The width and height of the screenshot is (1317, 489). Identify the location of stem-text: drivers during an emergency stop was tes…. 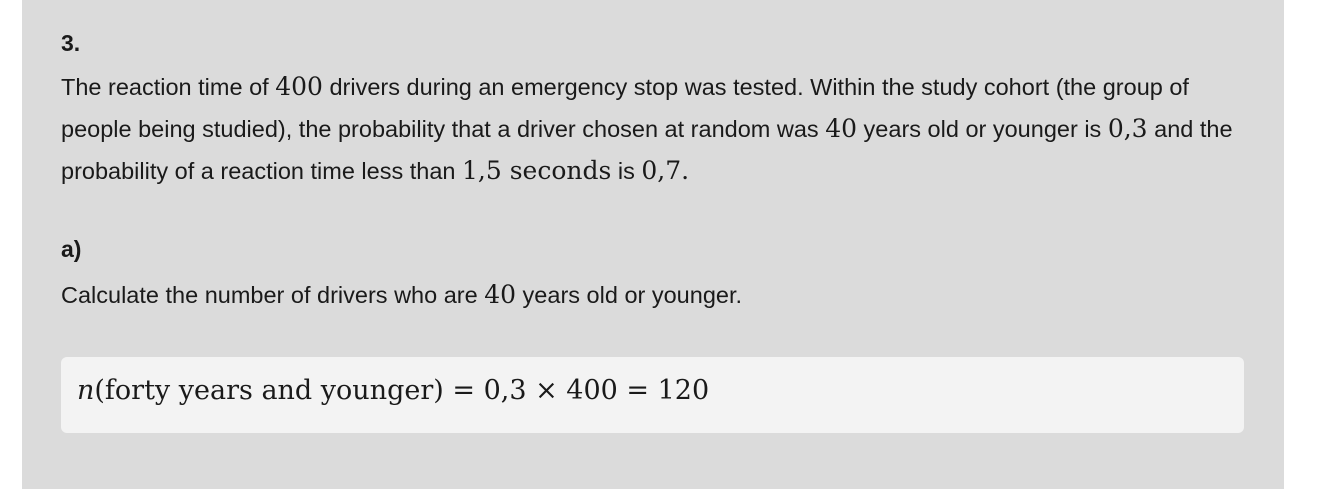
(625, 108).